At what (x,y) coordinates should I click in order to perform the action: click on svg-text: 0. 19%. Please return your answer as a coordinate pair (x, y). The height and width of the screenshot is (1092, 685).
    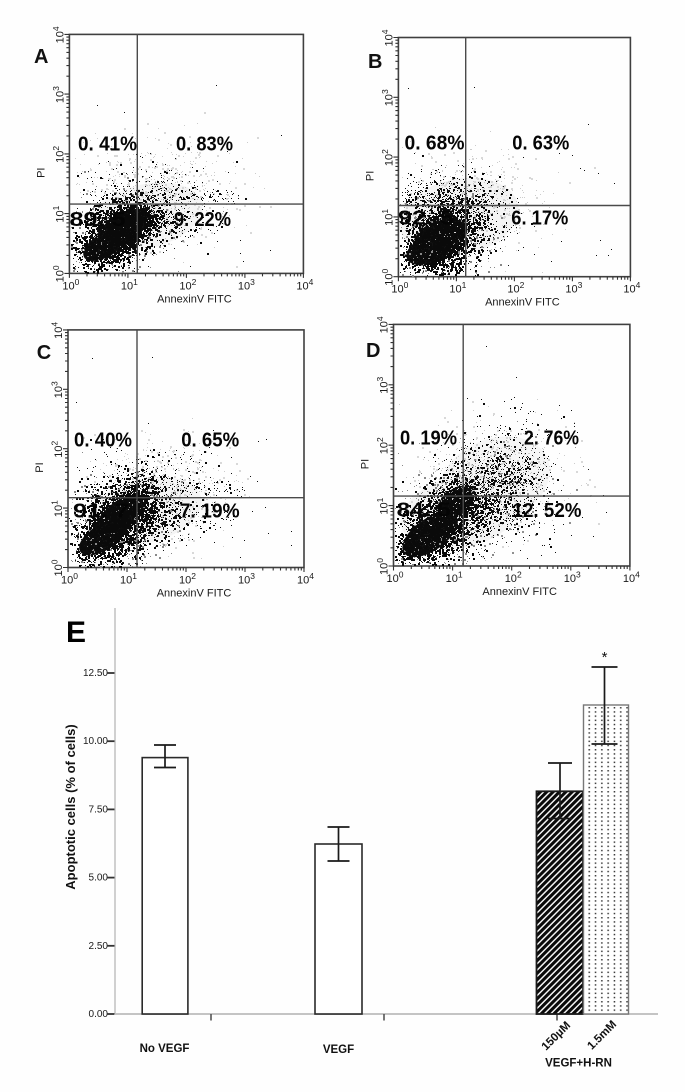
    Looking at the image, I should click on (428, 439).